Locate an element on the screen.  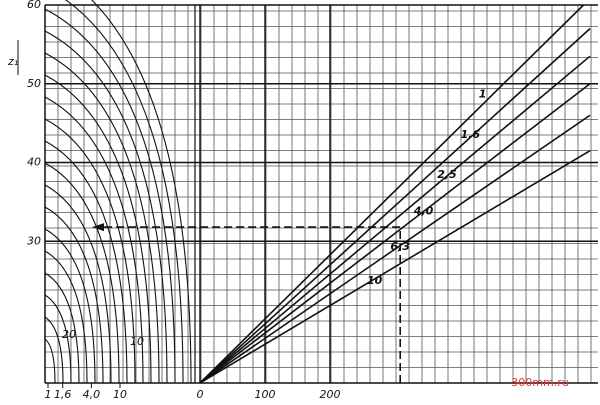
y-tick-label: 50 is located at coordinates (34, 83).